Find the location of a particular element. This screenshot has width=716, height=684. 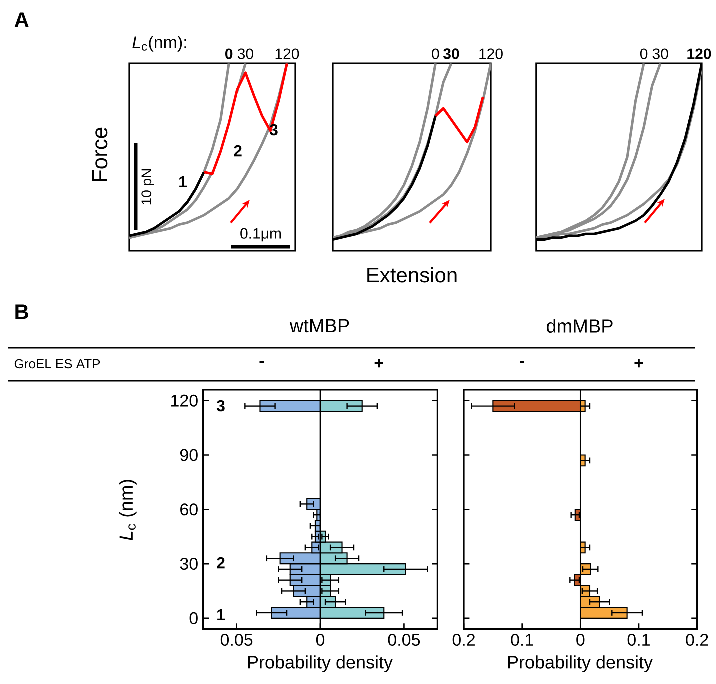

x-axis-title: Extension is located at coordinates (412, 275).